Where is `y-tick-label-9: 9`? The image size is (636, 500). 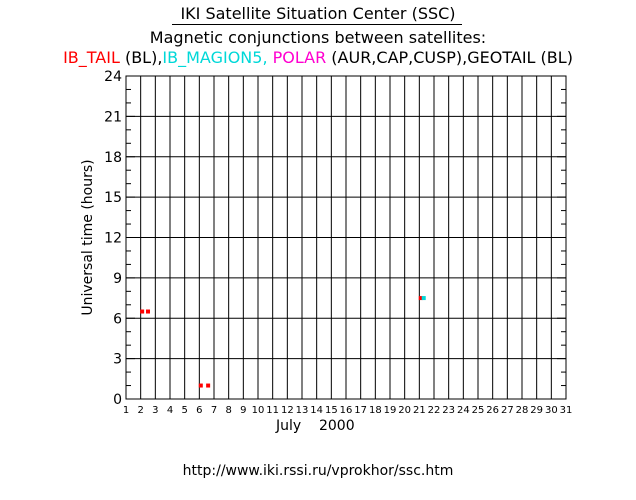
y-tick-label-9: 9 is located at coordinates (117, 279).